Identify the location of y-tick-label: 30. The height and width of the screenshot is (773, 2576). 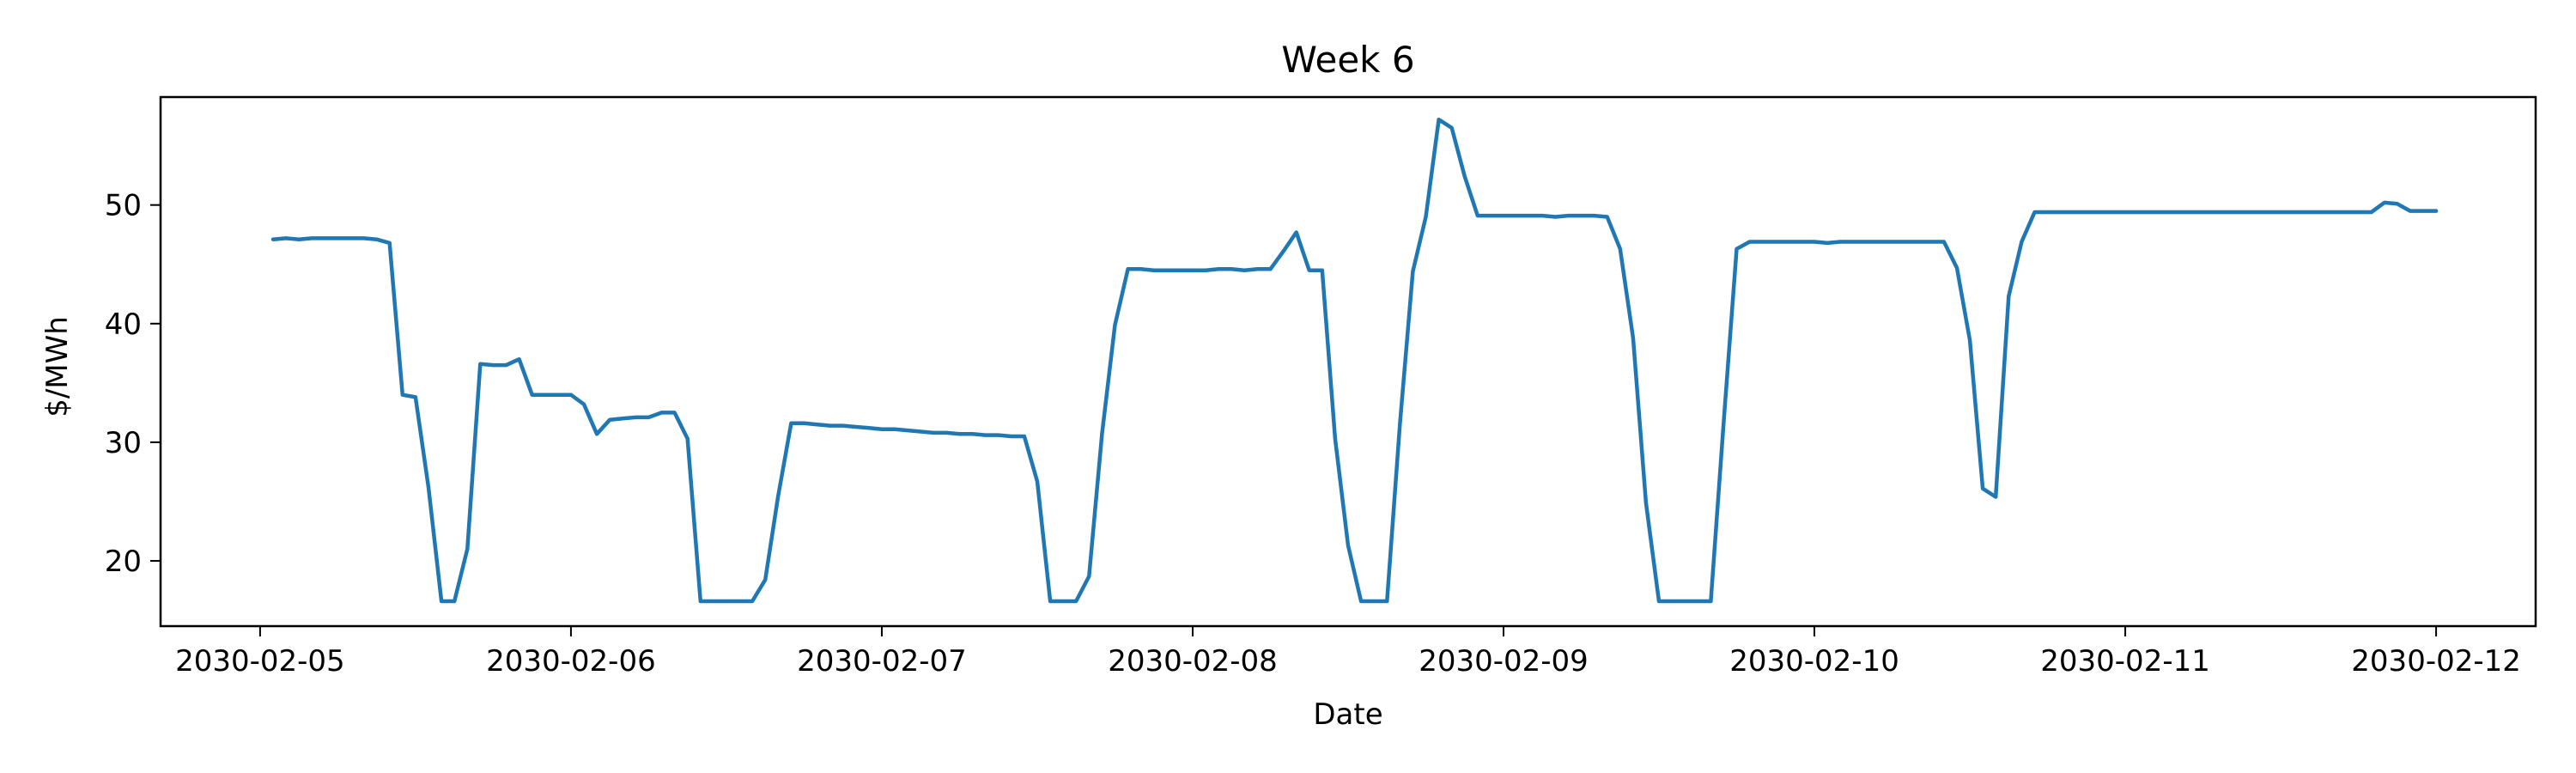
(123, 443).